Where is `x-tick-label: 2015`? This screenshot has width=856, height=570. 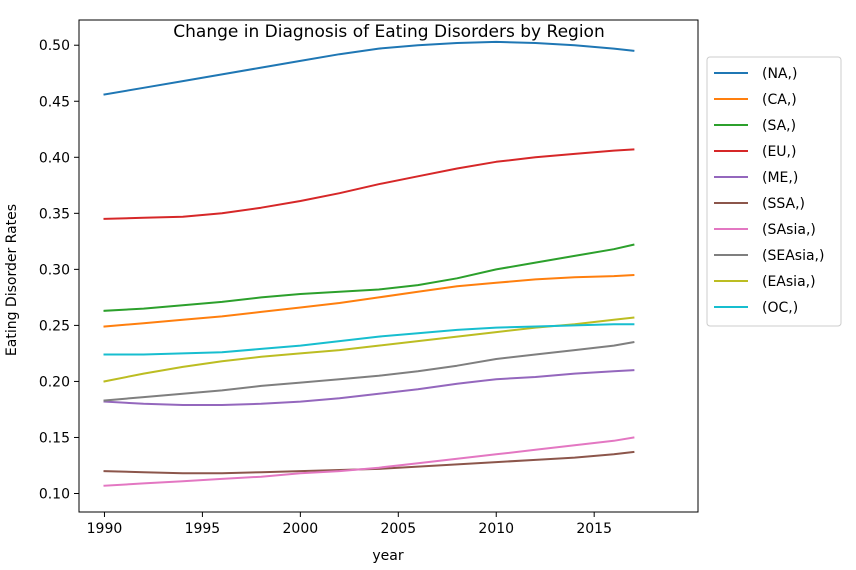 x-tick-label: 2015 is located at coordinates (594, 529).